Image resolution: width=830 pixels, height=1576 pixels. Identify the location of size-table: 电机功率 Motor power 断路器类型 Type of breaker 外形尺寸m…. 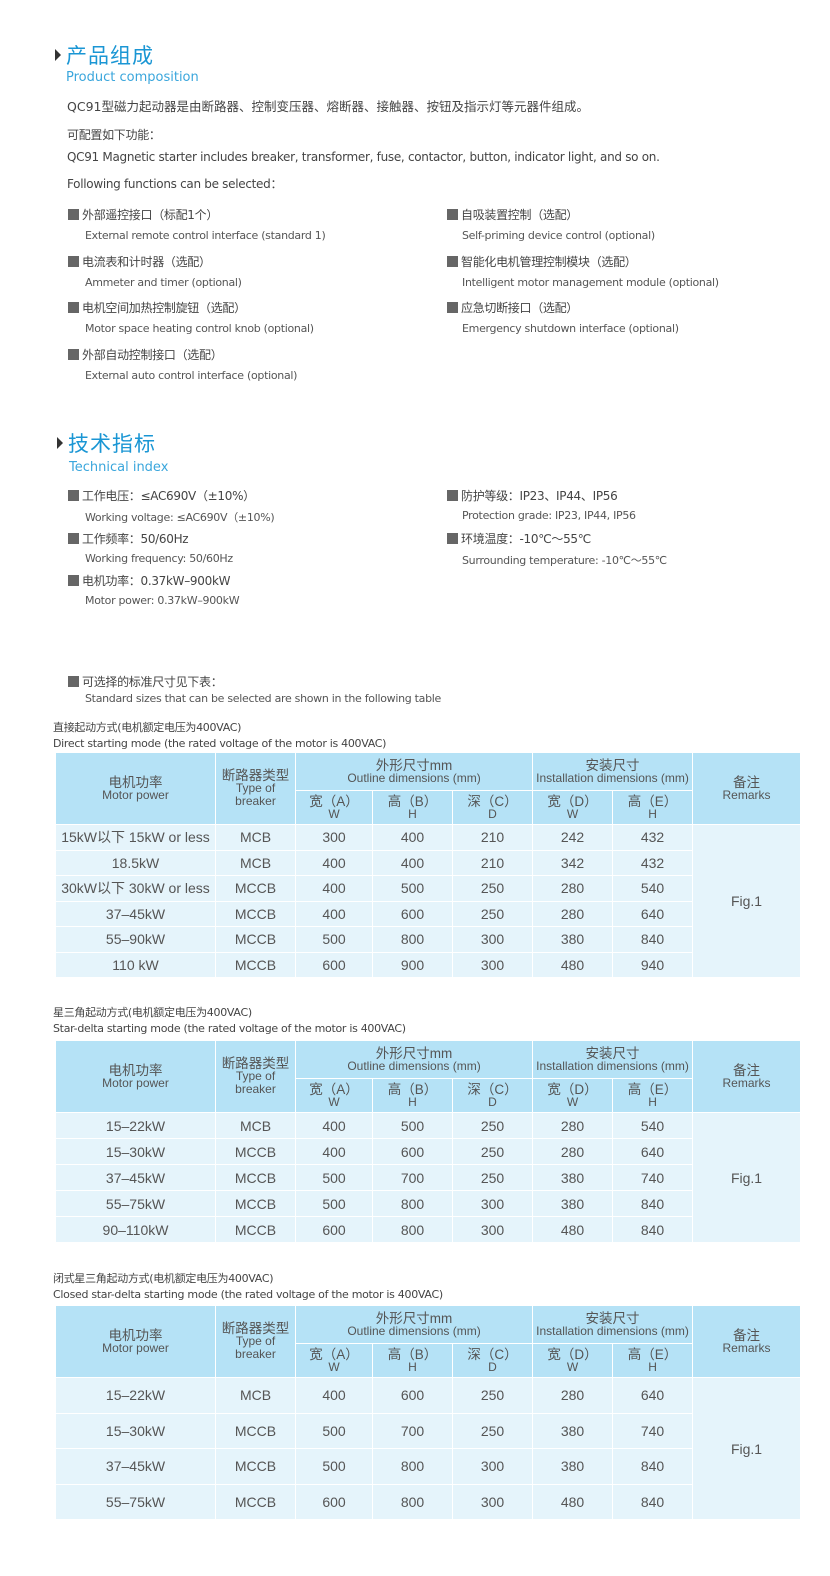
(428, 1412).